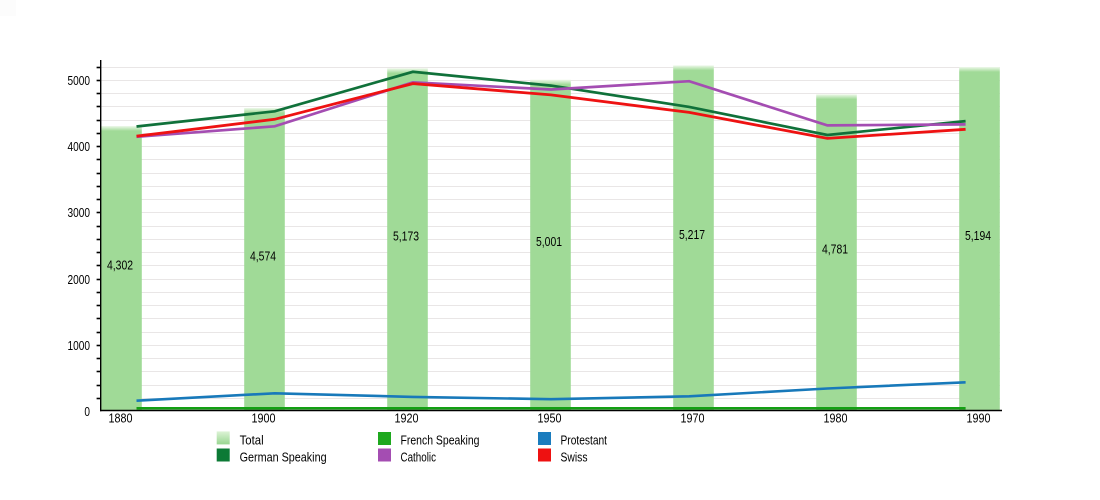  What do you see at coordinates (79, 213) in the screenshot?
I see `svg-text: 3000` at bounding box center [79, 213].